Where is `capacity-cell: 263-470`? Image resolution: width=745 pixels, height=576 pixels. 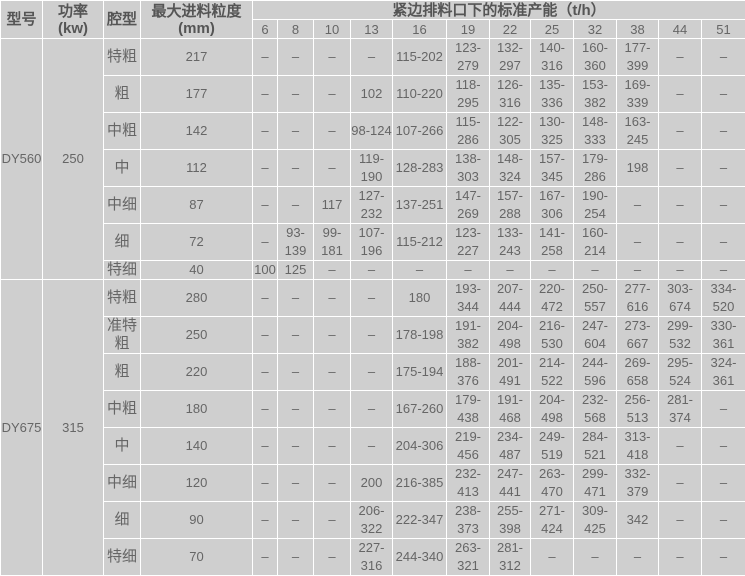
capacity-cell: 263-470 is located at coordinates (552, 483).